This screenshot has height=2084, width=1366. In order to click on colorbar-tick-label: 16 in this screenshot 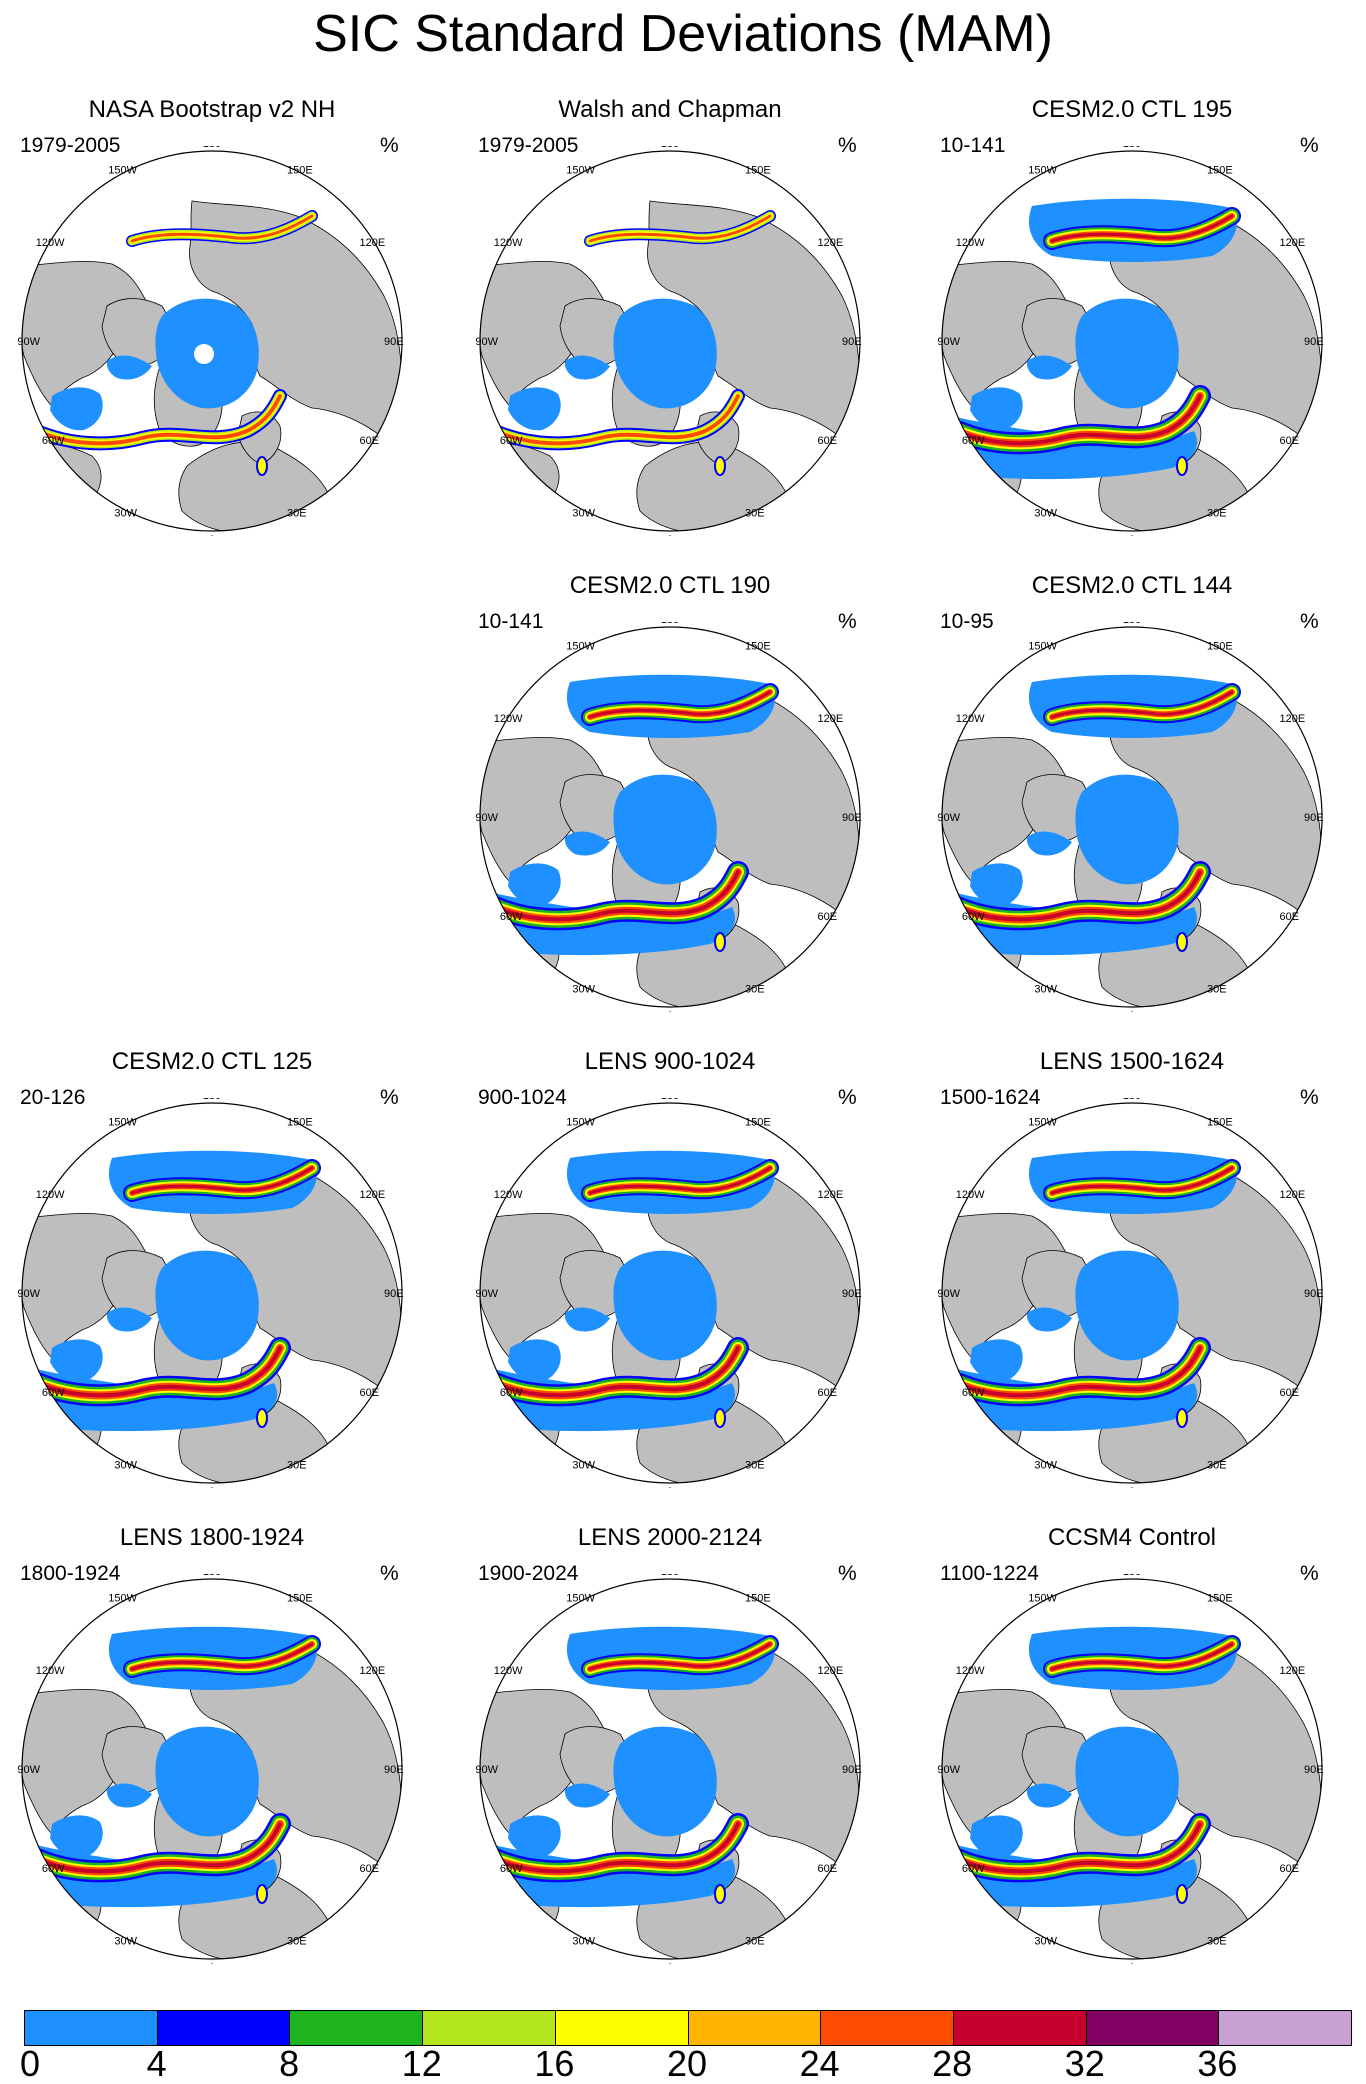, I will do `click(554, 2063)`.